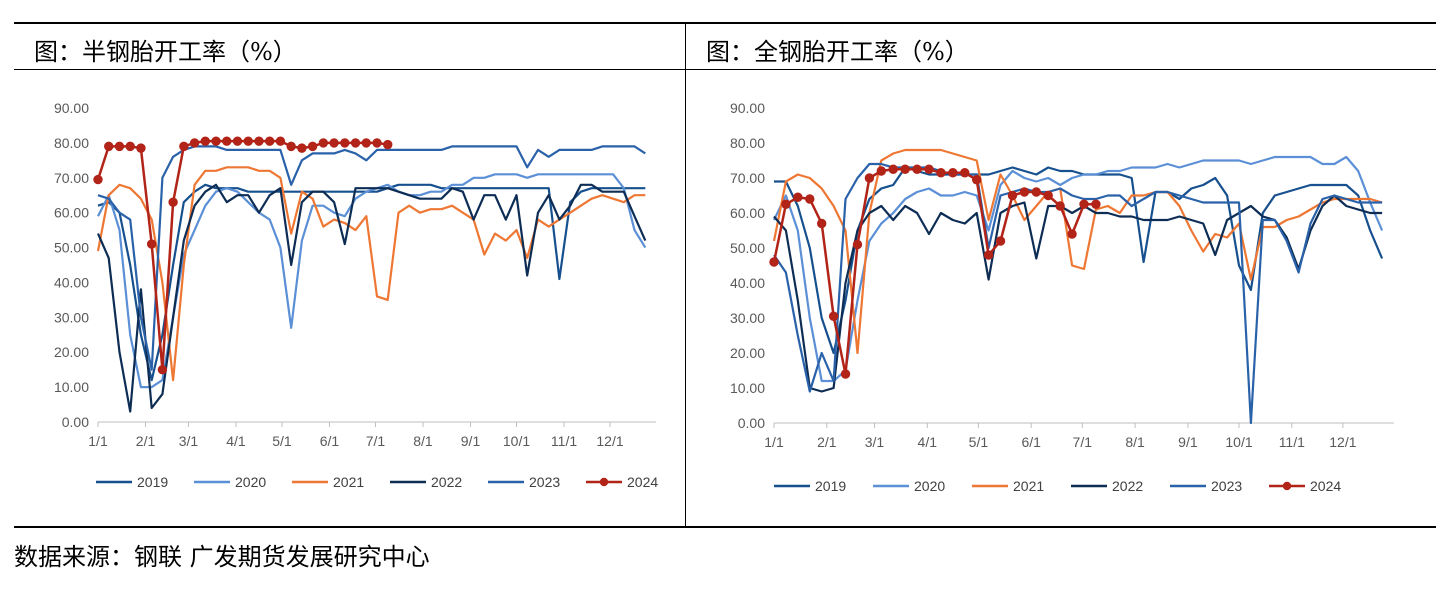  Describe the element at coordinates (1028, 486) in the screenshot. I see `legend-label: 2021` at that location.